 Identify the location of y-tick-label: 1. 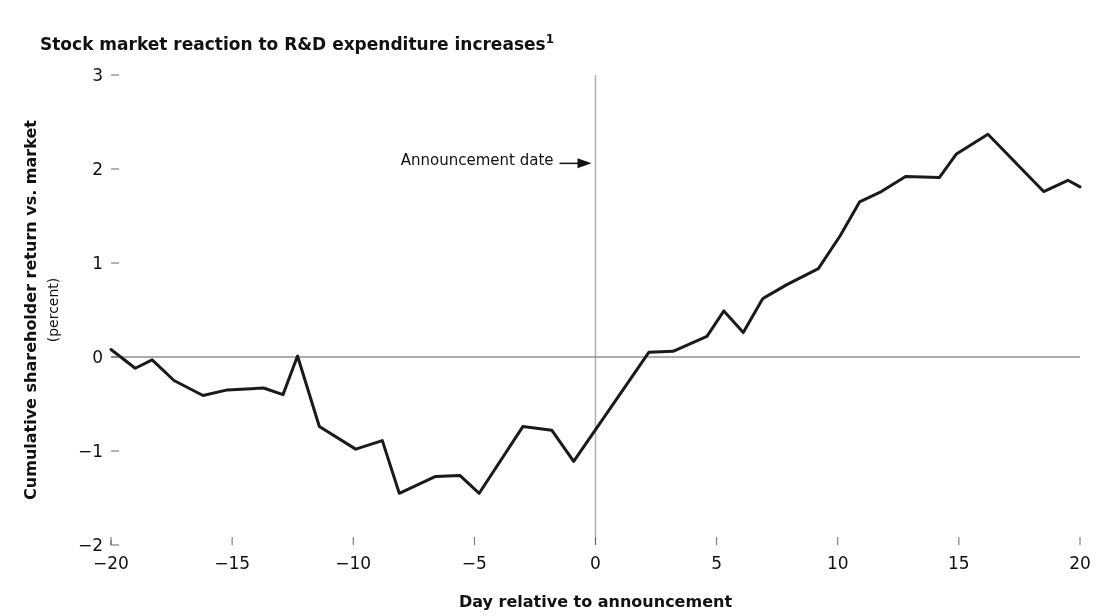
(97, 263).